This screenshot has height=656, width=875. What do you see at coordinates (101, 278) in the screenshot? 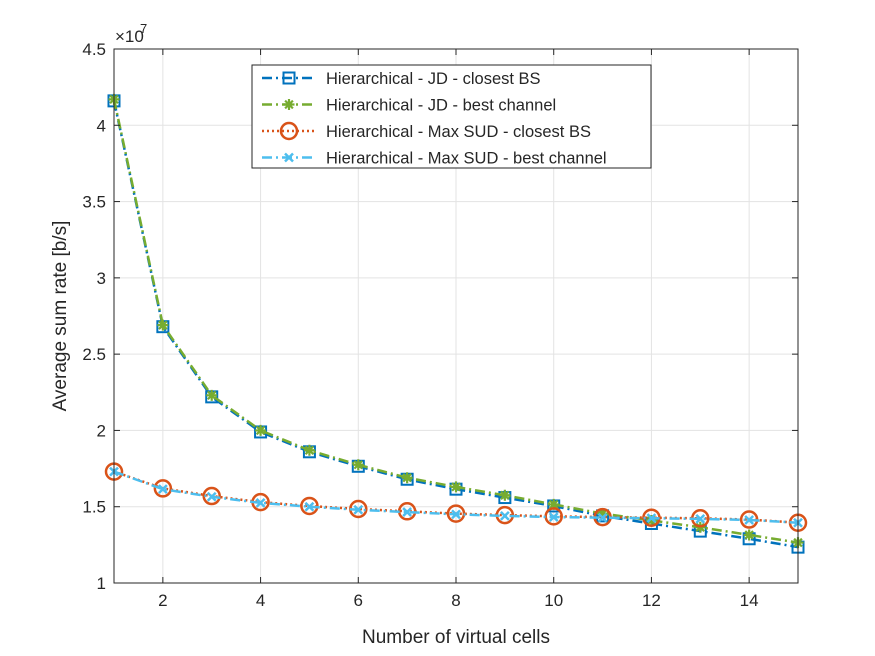
I see `y-tick-label: 3` at bounding box center [101, 278].